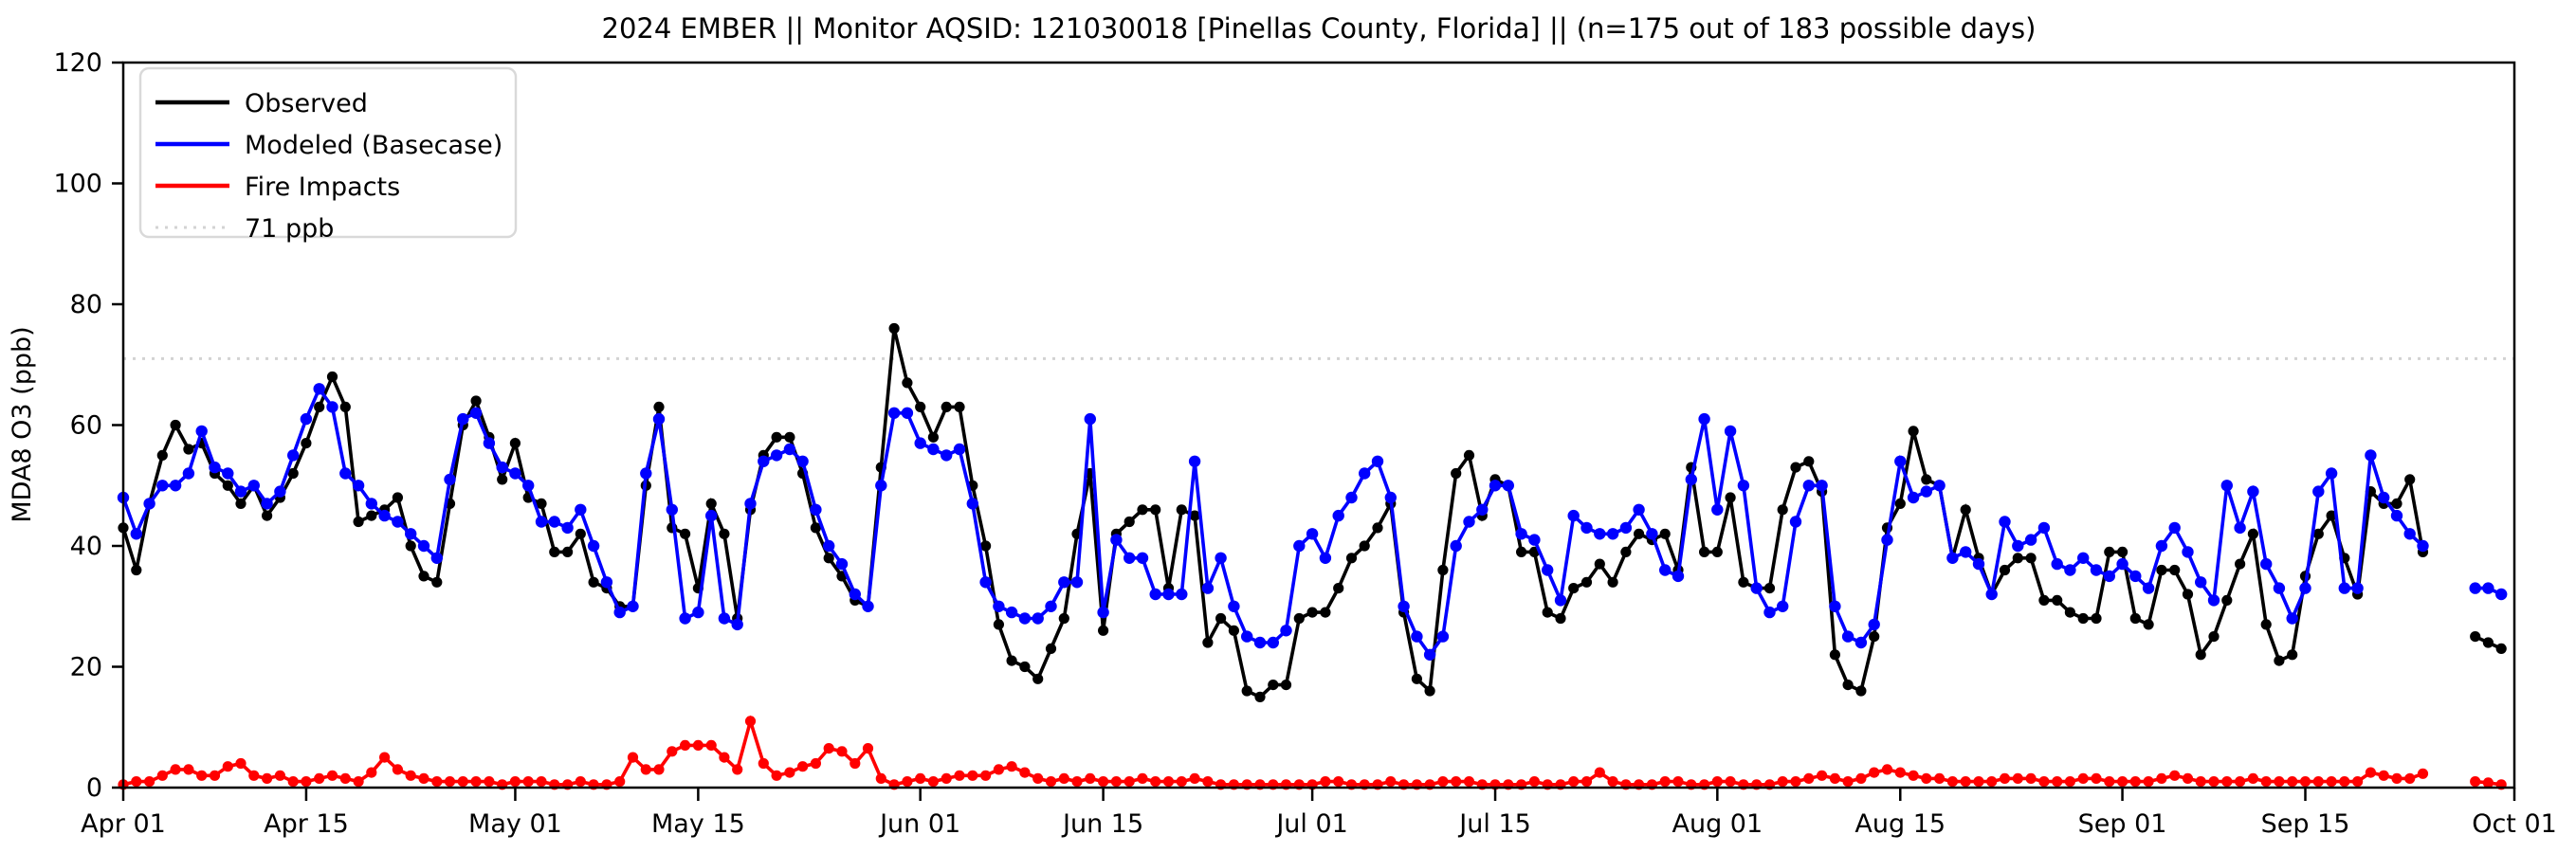 The image size is (2576, 853). I want to click on x-tick-label: Aug 15, so click(1900, 824).